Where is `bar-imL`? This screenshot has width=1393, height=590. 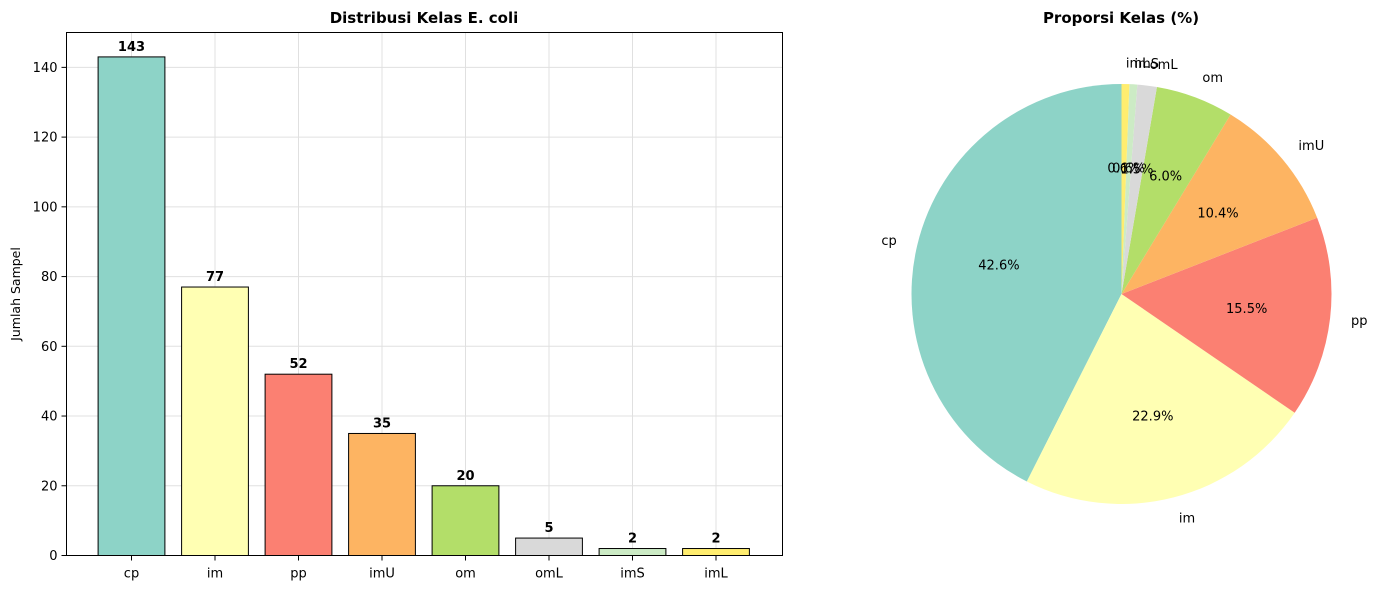
bar-imL is located at coordinates (716, 552).